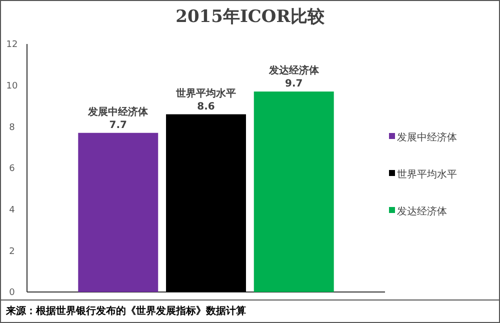  Describe the element at coordinates (427, 138) in the screenshot. I see `legend-label: 发展中经济体` at that location.